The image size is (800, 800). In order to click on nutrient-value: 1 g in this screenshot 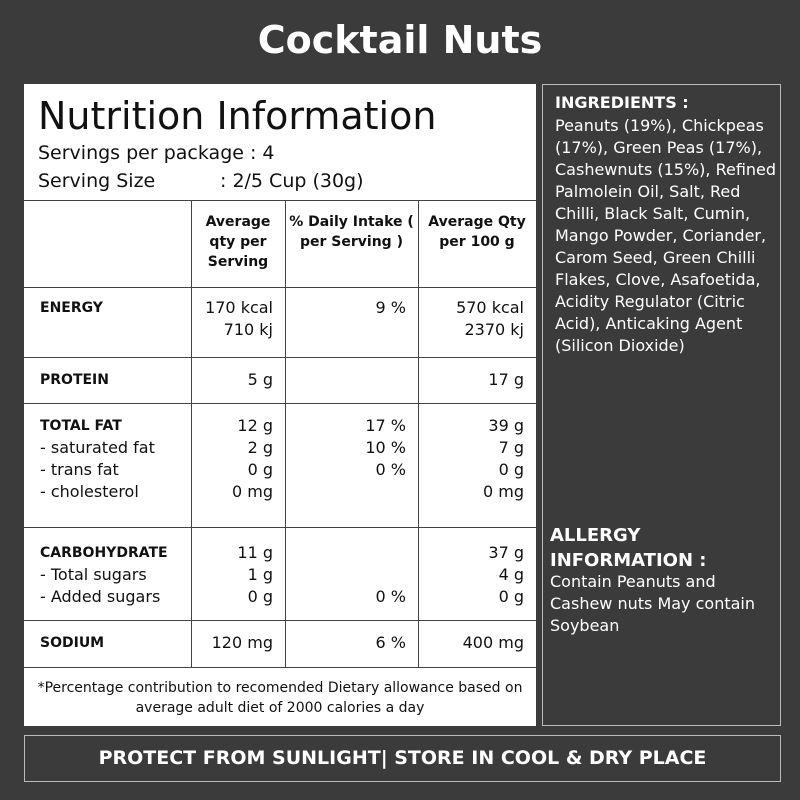, I will do `click(260, 574)`.